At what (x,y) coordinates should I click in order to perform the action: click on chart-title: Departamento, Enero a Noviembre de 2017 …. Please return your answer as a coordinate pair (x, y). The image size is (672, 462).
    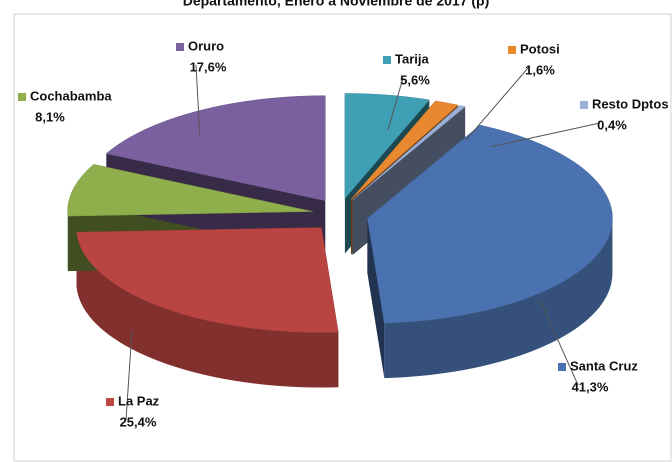
    Looking at the image, I should click on (336, 4).